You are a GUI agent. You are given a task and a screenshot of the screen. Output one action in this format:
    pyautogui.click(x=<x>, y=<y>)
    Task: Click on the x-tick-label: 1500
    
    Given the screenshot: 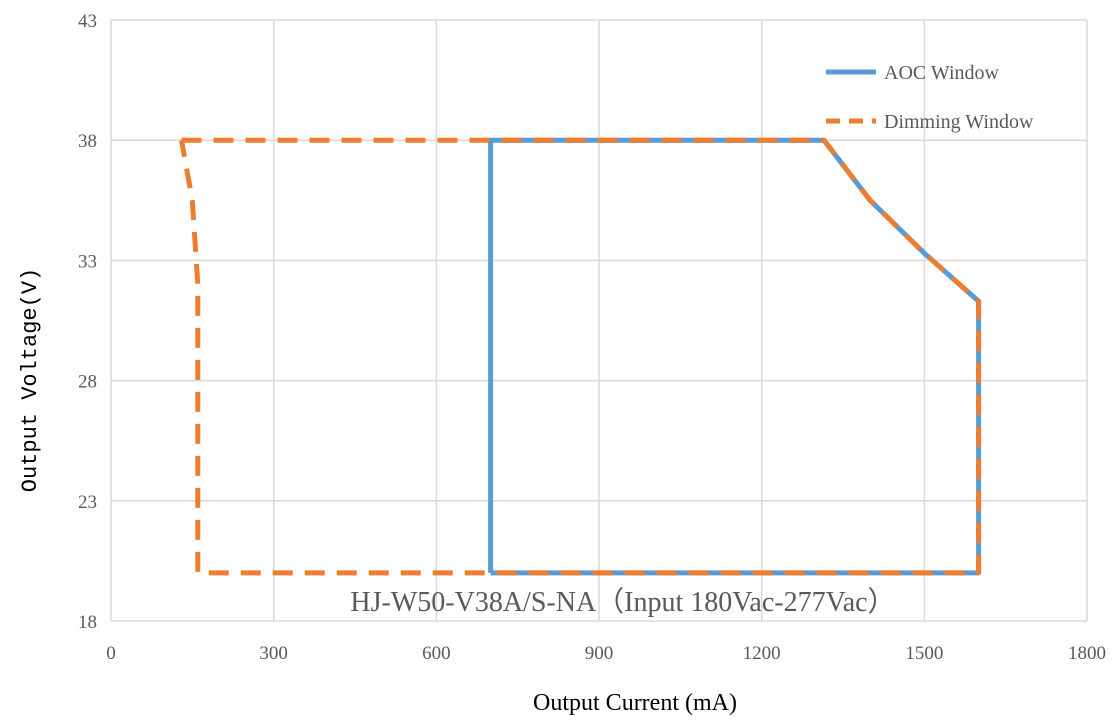 What is the action you would take?
    pyautogui.click(x=924, y=653)
    